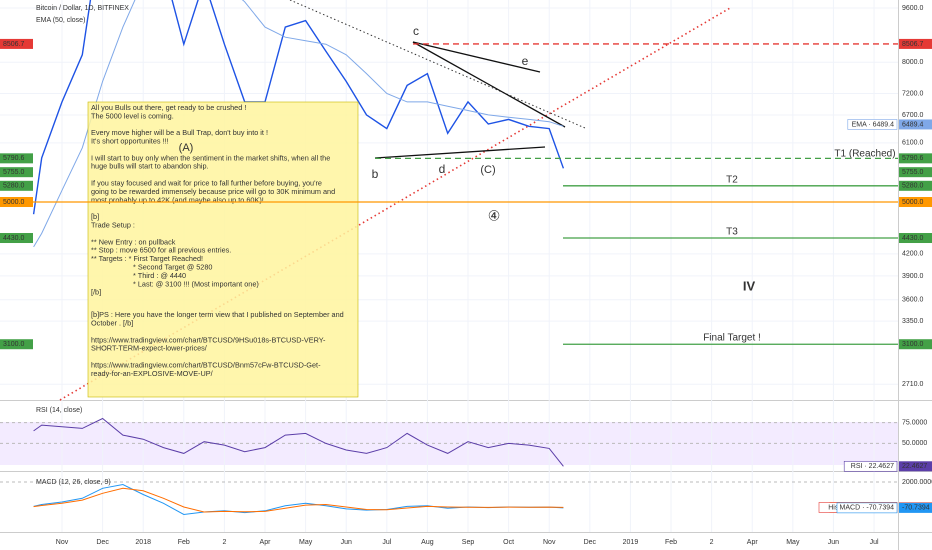 This screenshot has width=932, height=550. I want to click on level-tag-label: 3100.0, so click(913, 344).